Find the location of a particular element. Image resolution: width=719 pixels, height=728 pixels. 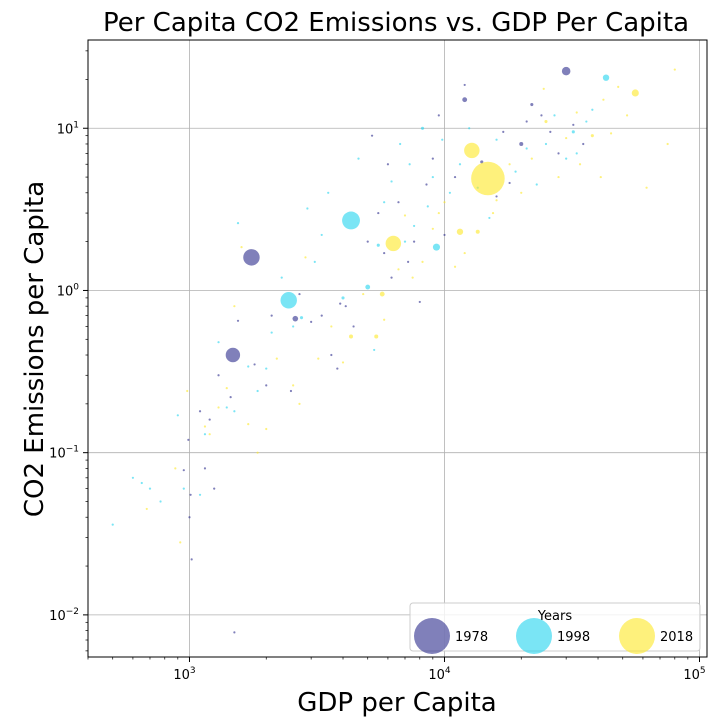

legend-title: Years is located at coordinates (555, 616).